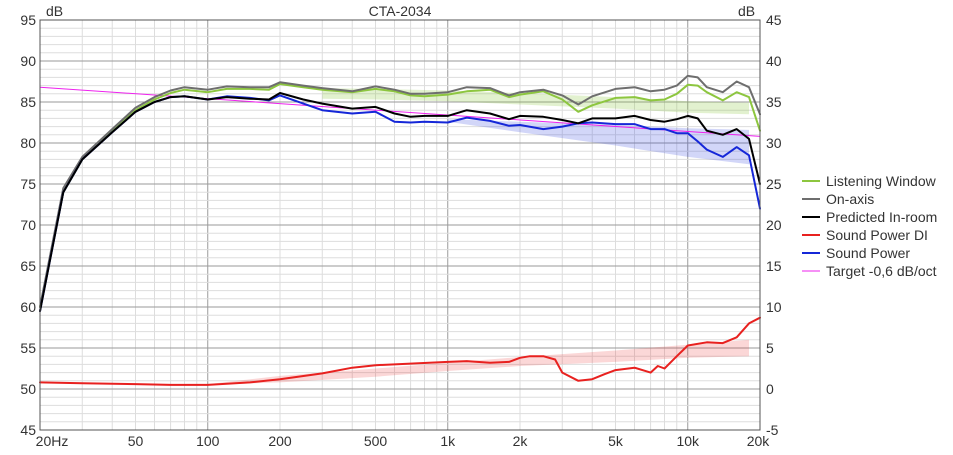 The width and height of the screenshot is (953, 455). What do you see at coordinates (535, 101) in the screenshot?
I see `band-listening-window` at bounding box center [535, 101].